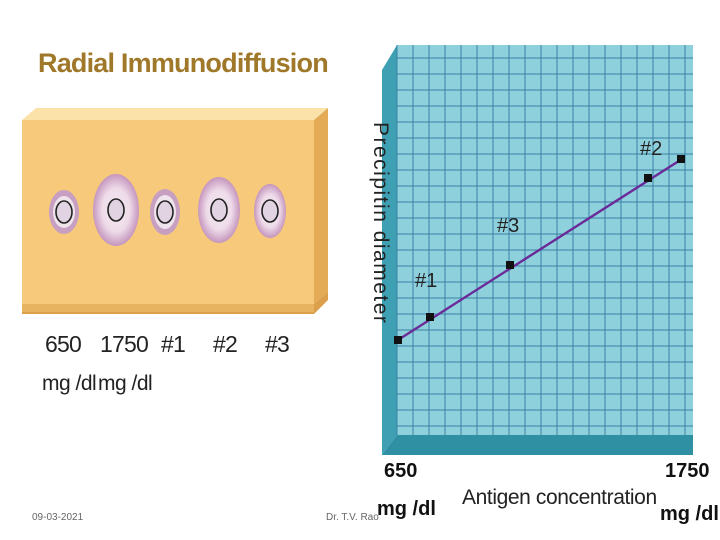  What do you see at coordinates (277, 344) in the screenshot?
I see `well-label-sample-3: #3` at bounding box center [277, 344].